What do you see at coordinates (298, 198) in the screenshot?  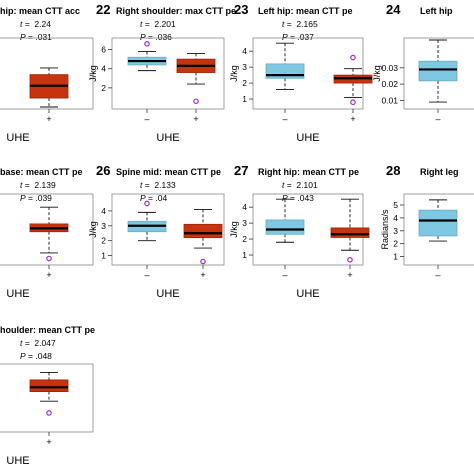 I see `panel-p-value: P = .043` at bounding box center [298, 198].